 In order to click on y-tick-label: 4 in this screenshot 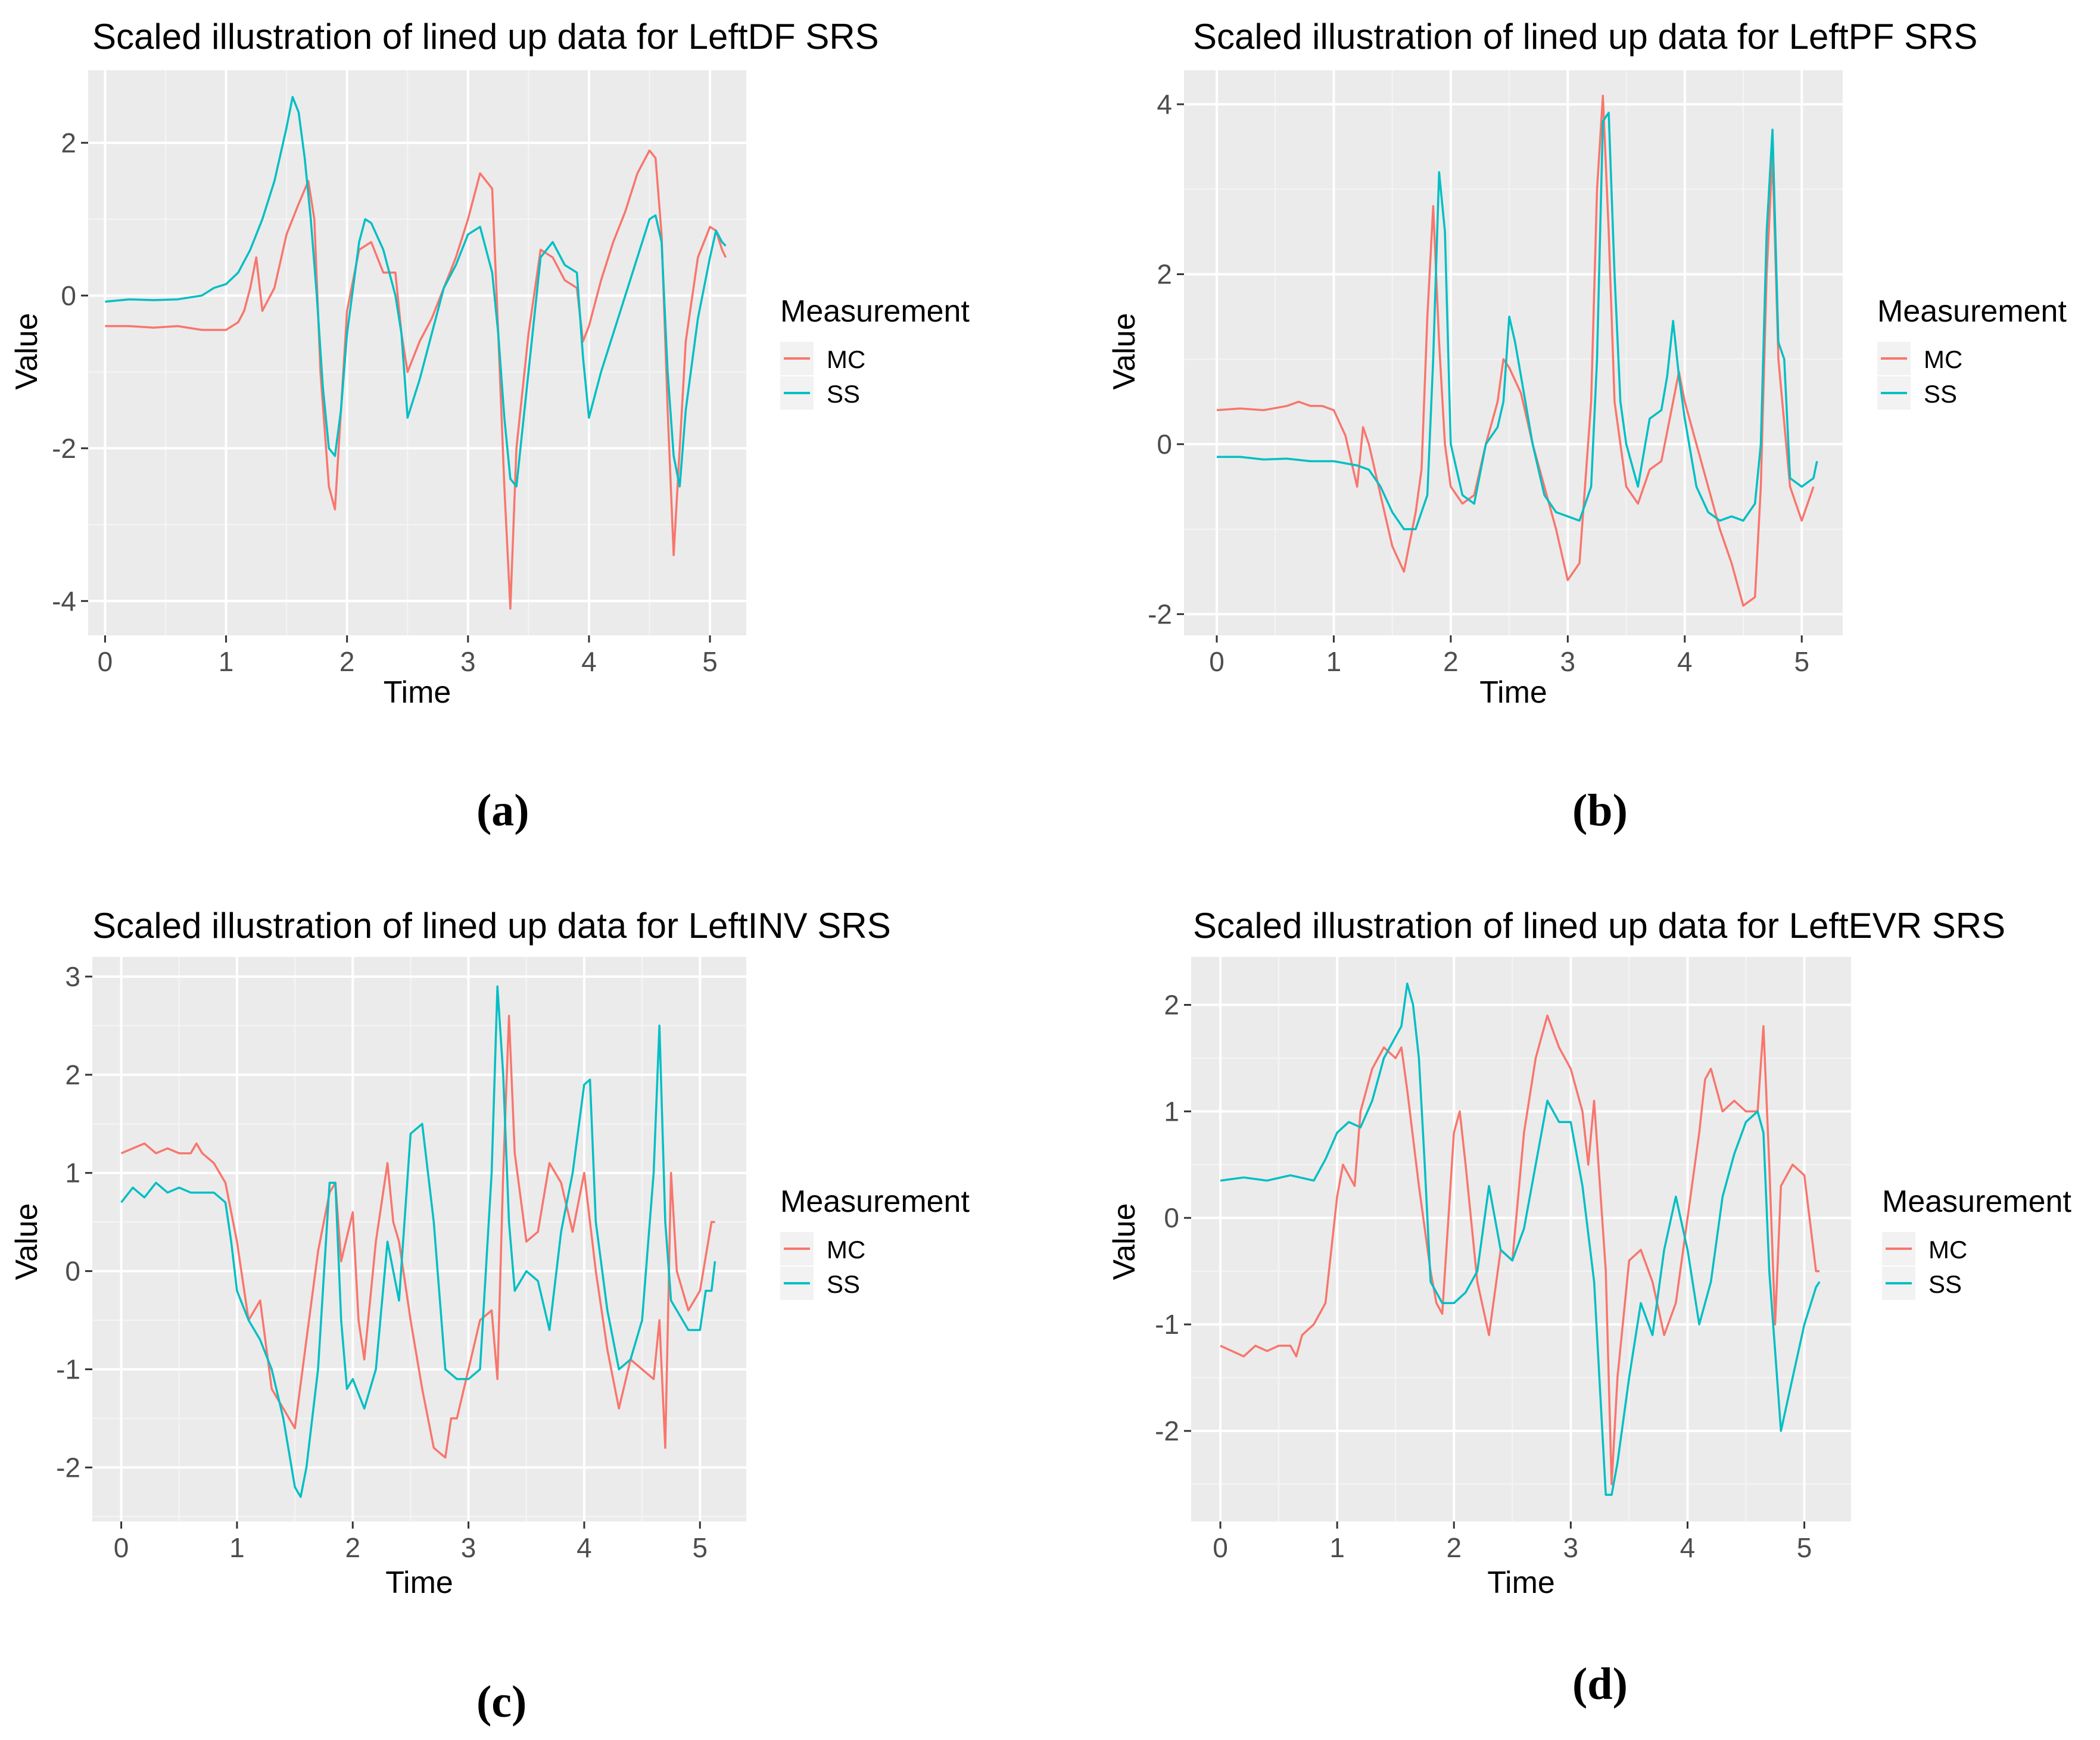, I will do `click(1164, 105)`.